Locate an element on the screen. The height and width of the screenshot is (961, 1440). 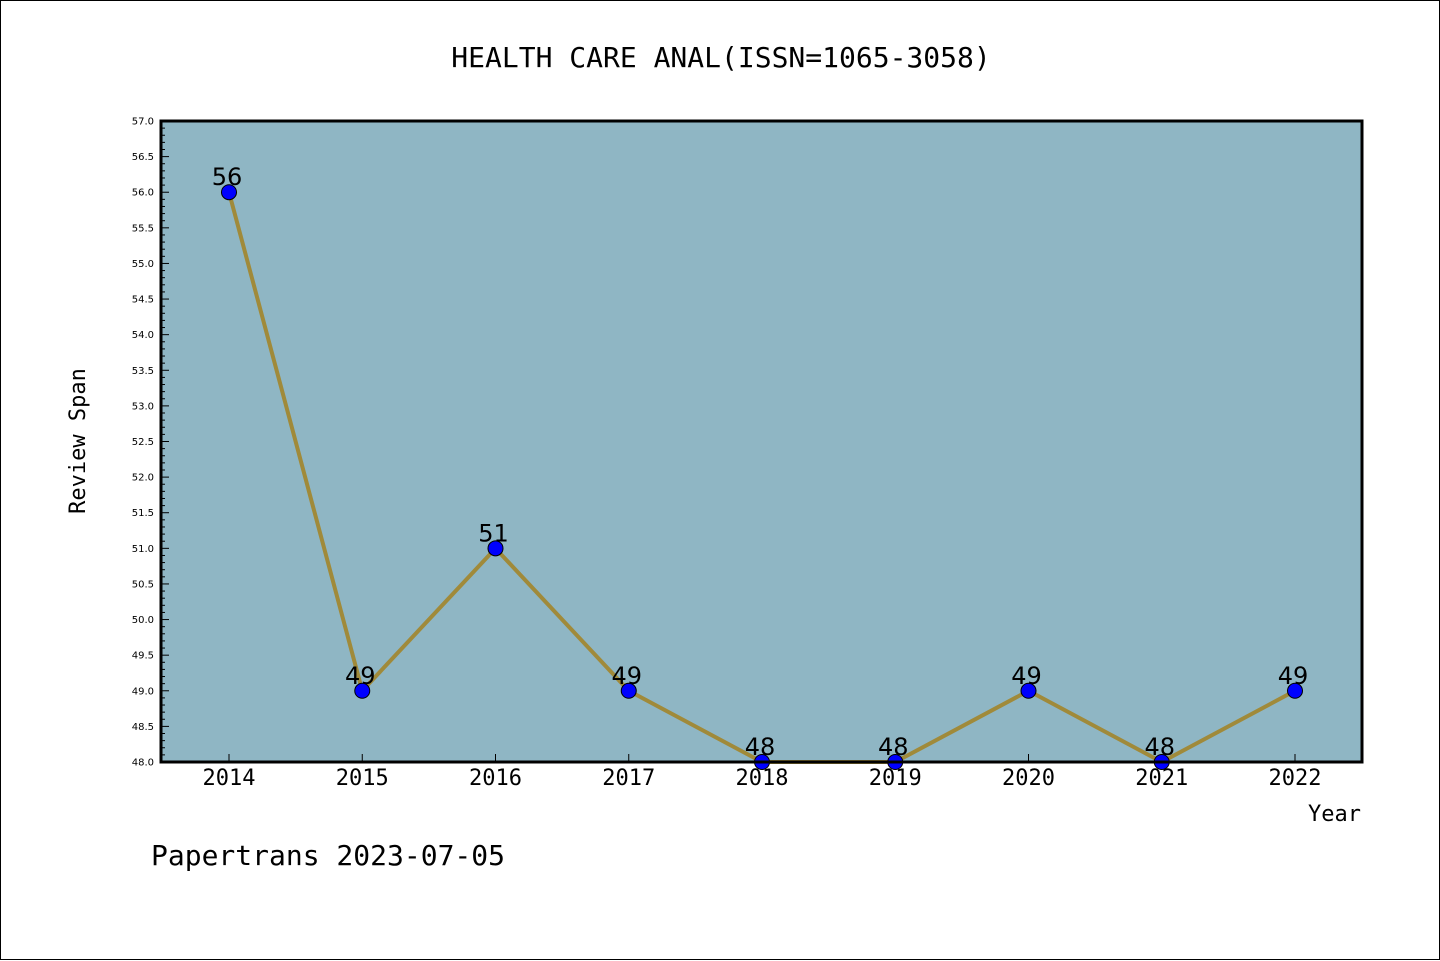
y-tick-label: 56.0 is located at coordinates (143, 193).